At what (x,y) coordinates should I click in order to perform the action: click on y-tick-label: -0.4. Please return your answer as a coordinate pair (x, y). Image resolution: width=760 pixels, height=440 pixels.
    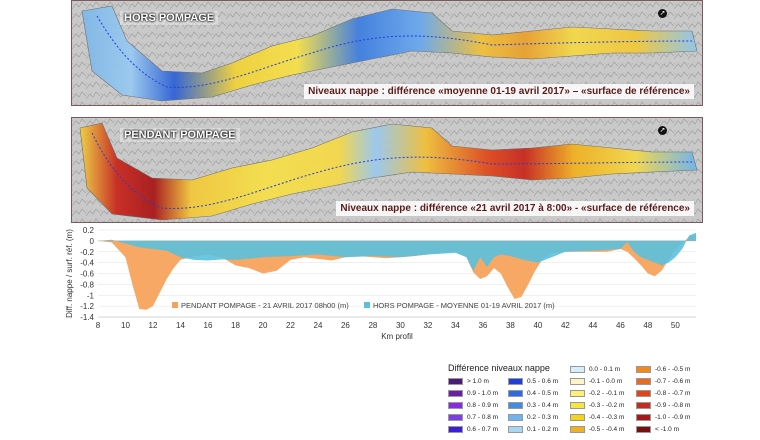
    Looking at the image, I should click on (87, 263).